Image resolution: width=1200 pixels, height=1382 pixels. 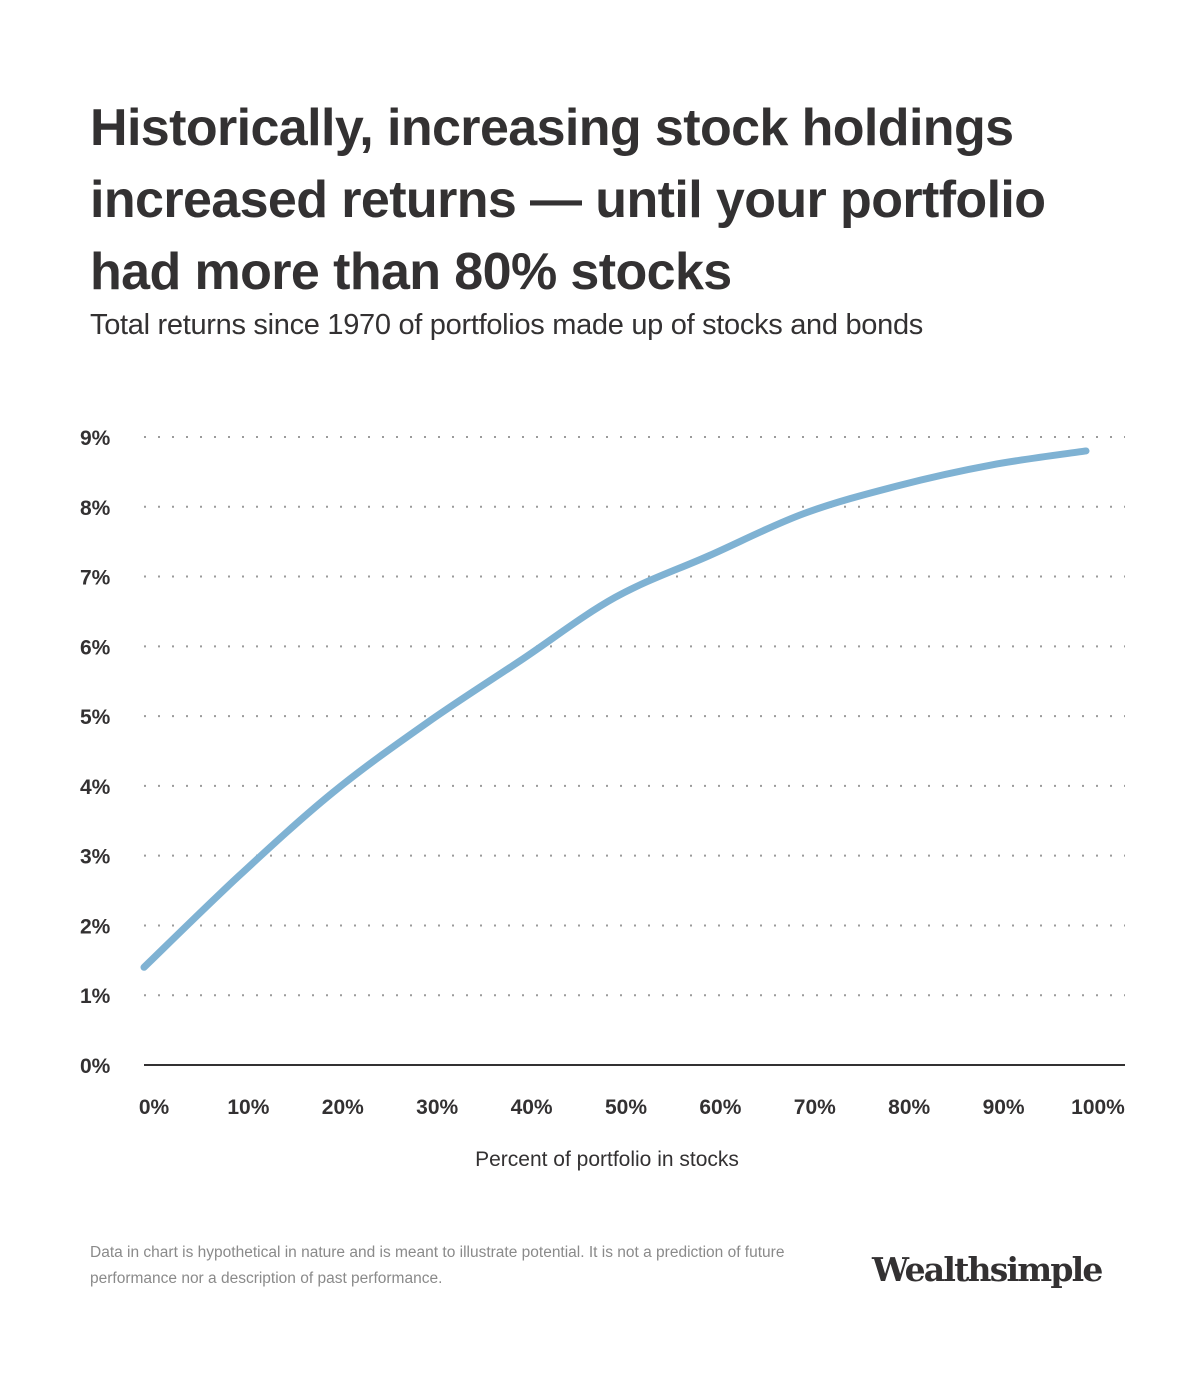 What do you see at coordinates (95, 787) in the screenshot?
I see `y-tick-label: 4%` at bounding box center [95, 787].